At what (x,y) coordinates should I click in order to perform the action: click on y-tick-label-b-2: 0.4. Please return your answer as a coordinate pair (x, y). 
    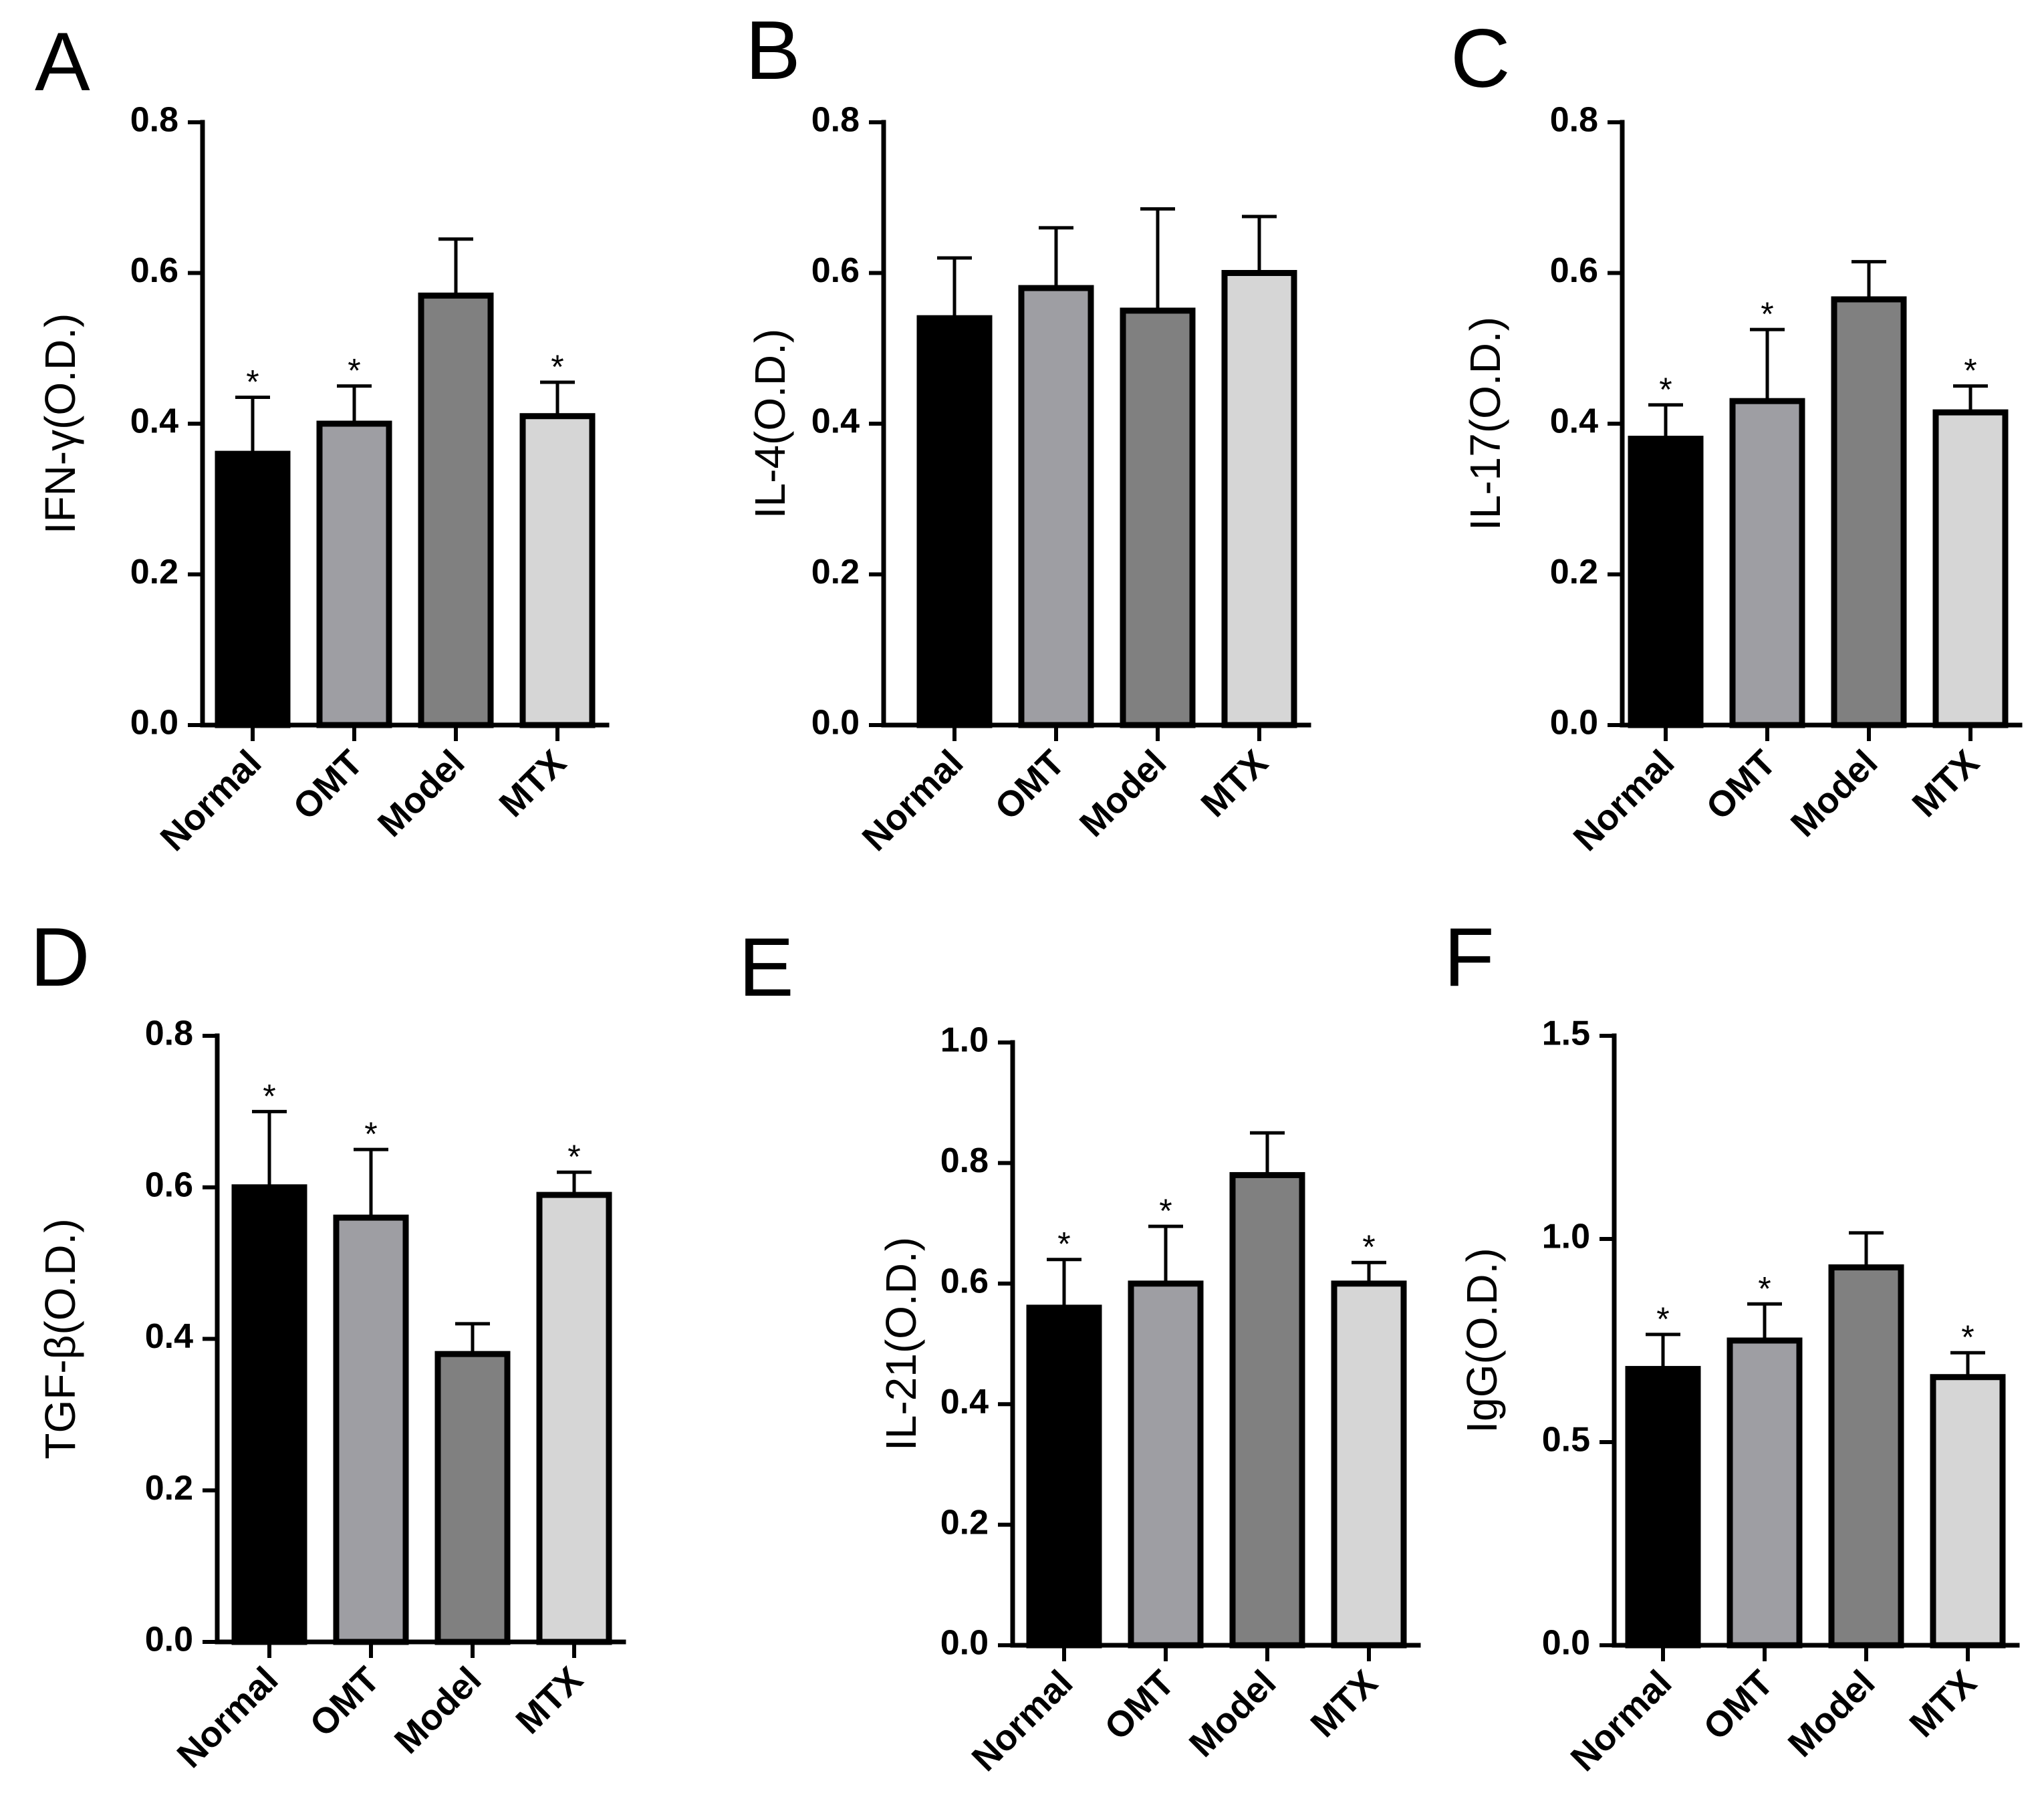
    Looking at the image, I should click on (835, 422).